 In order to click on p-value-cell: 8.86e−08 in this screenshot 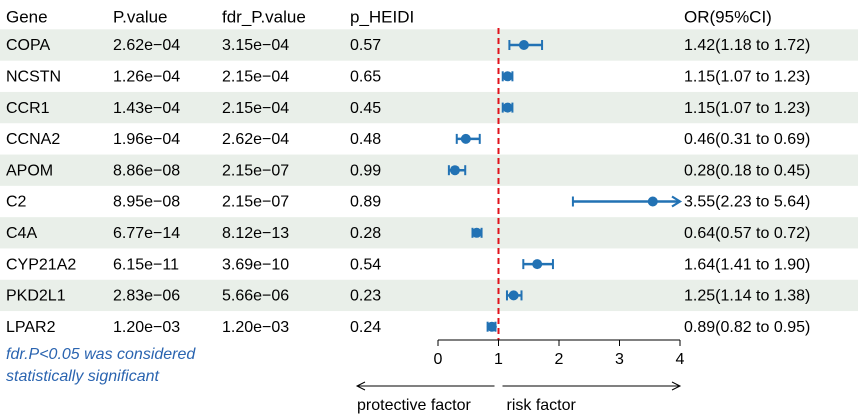, I will do `click(146, 170)`.